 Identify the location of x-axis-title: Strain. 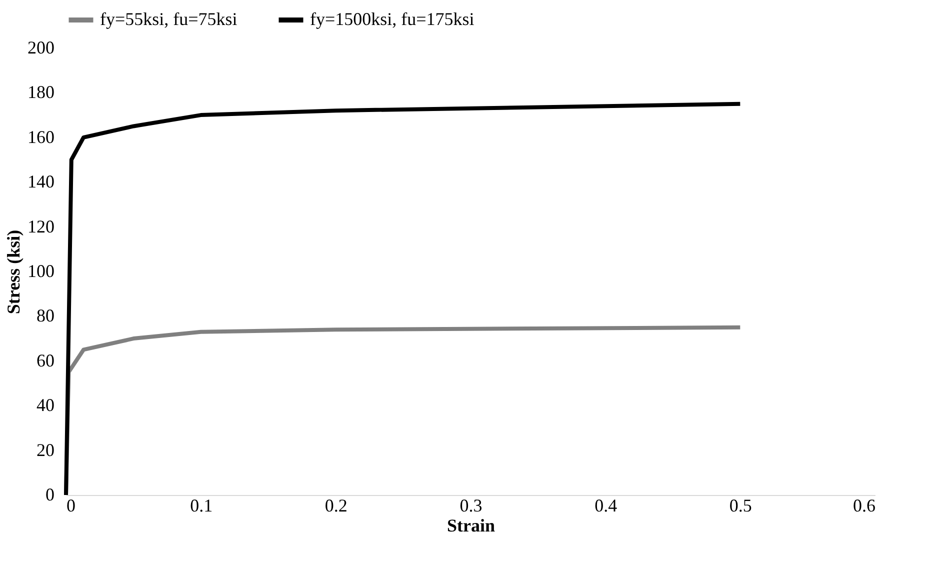
(471, 526).